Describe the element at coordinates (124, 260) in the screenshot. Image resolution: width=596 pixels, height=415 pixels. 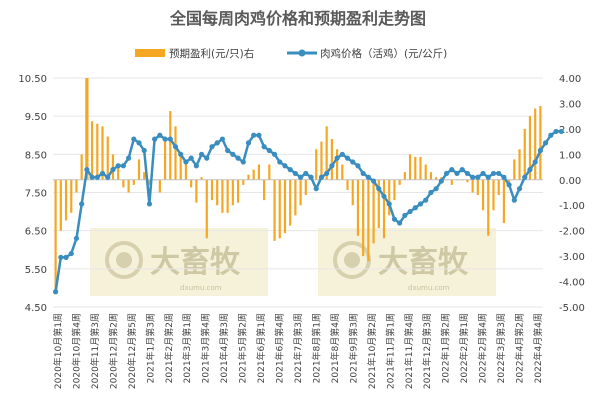
I see `watermark-logo-icon` at that location.